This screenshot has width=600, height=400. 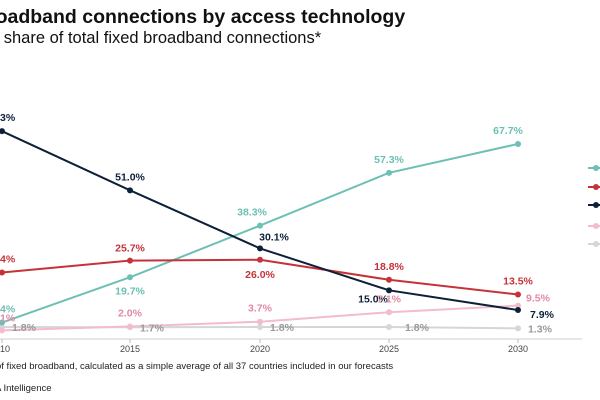 I want to click on x-tick-label: 10, so click(x=5, y=349).